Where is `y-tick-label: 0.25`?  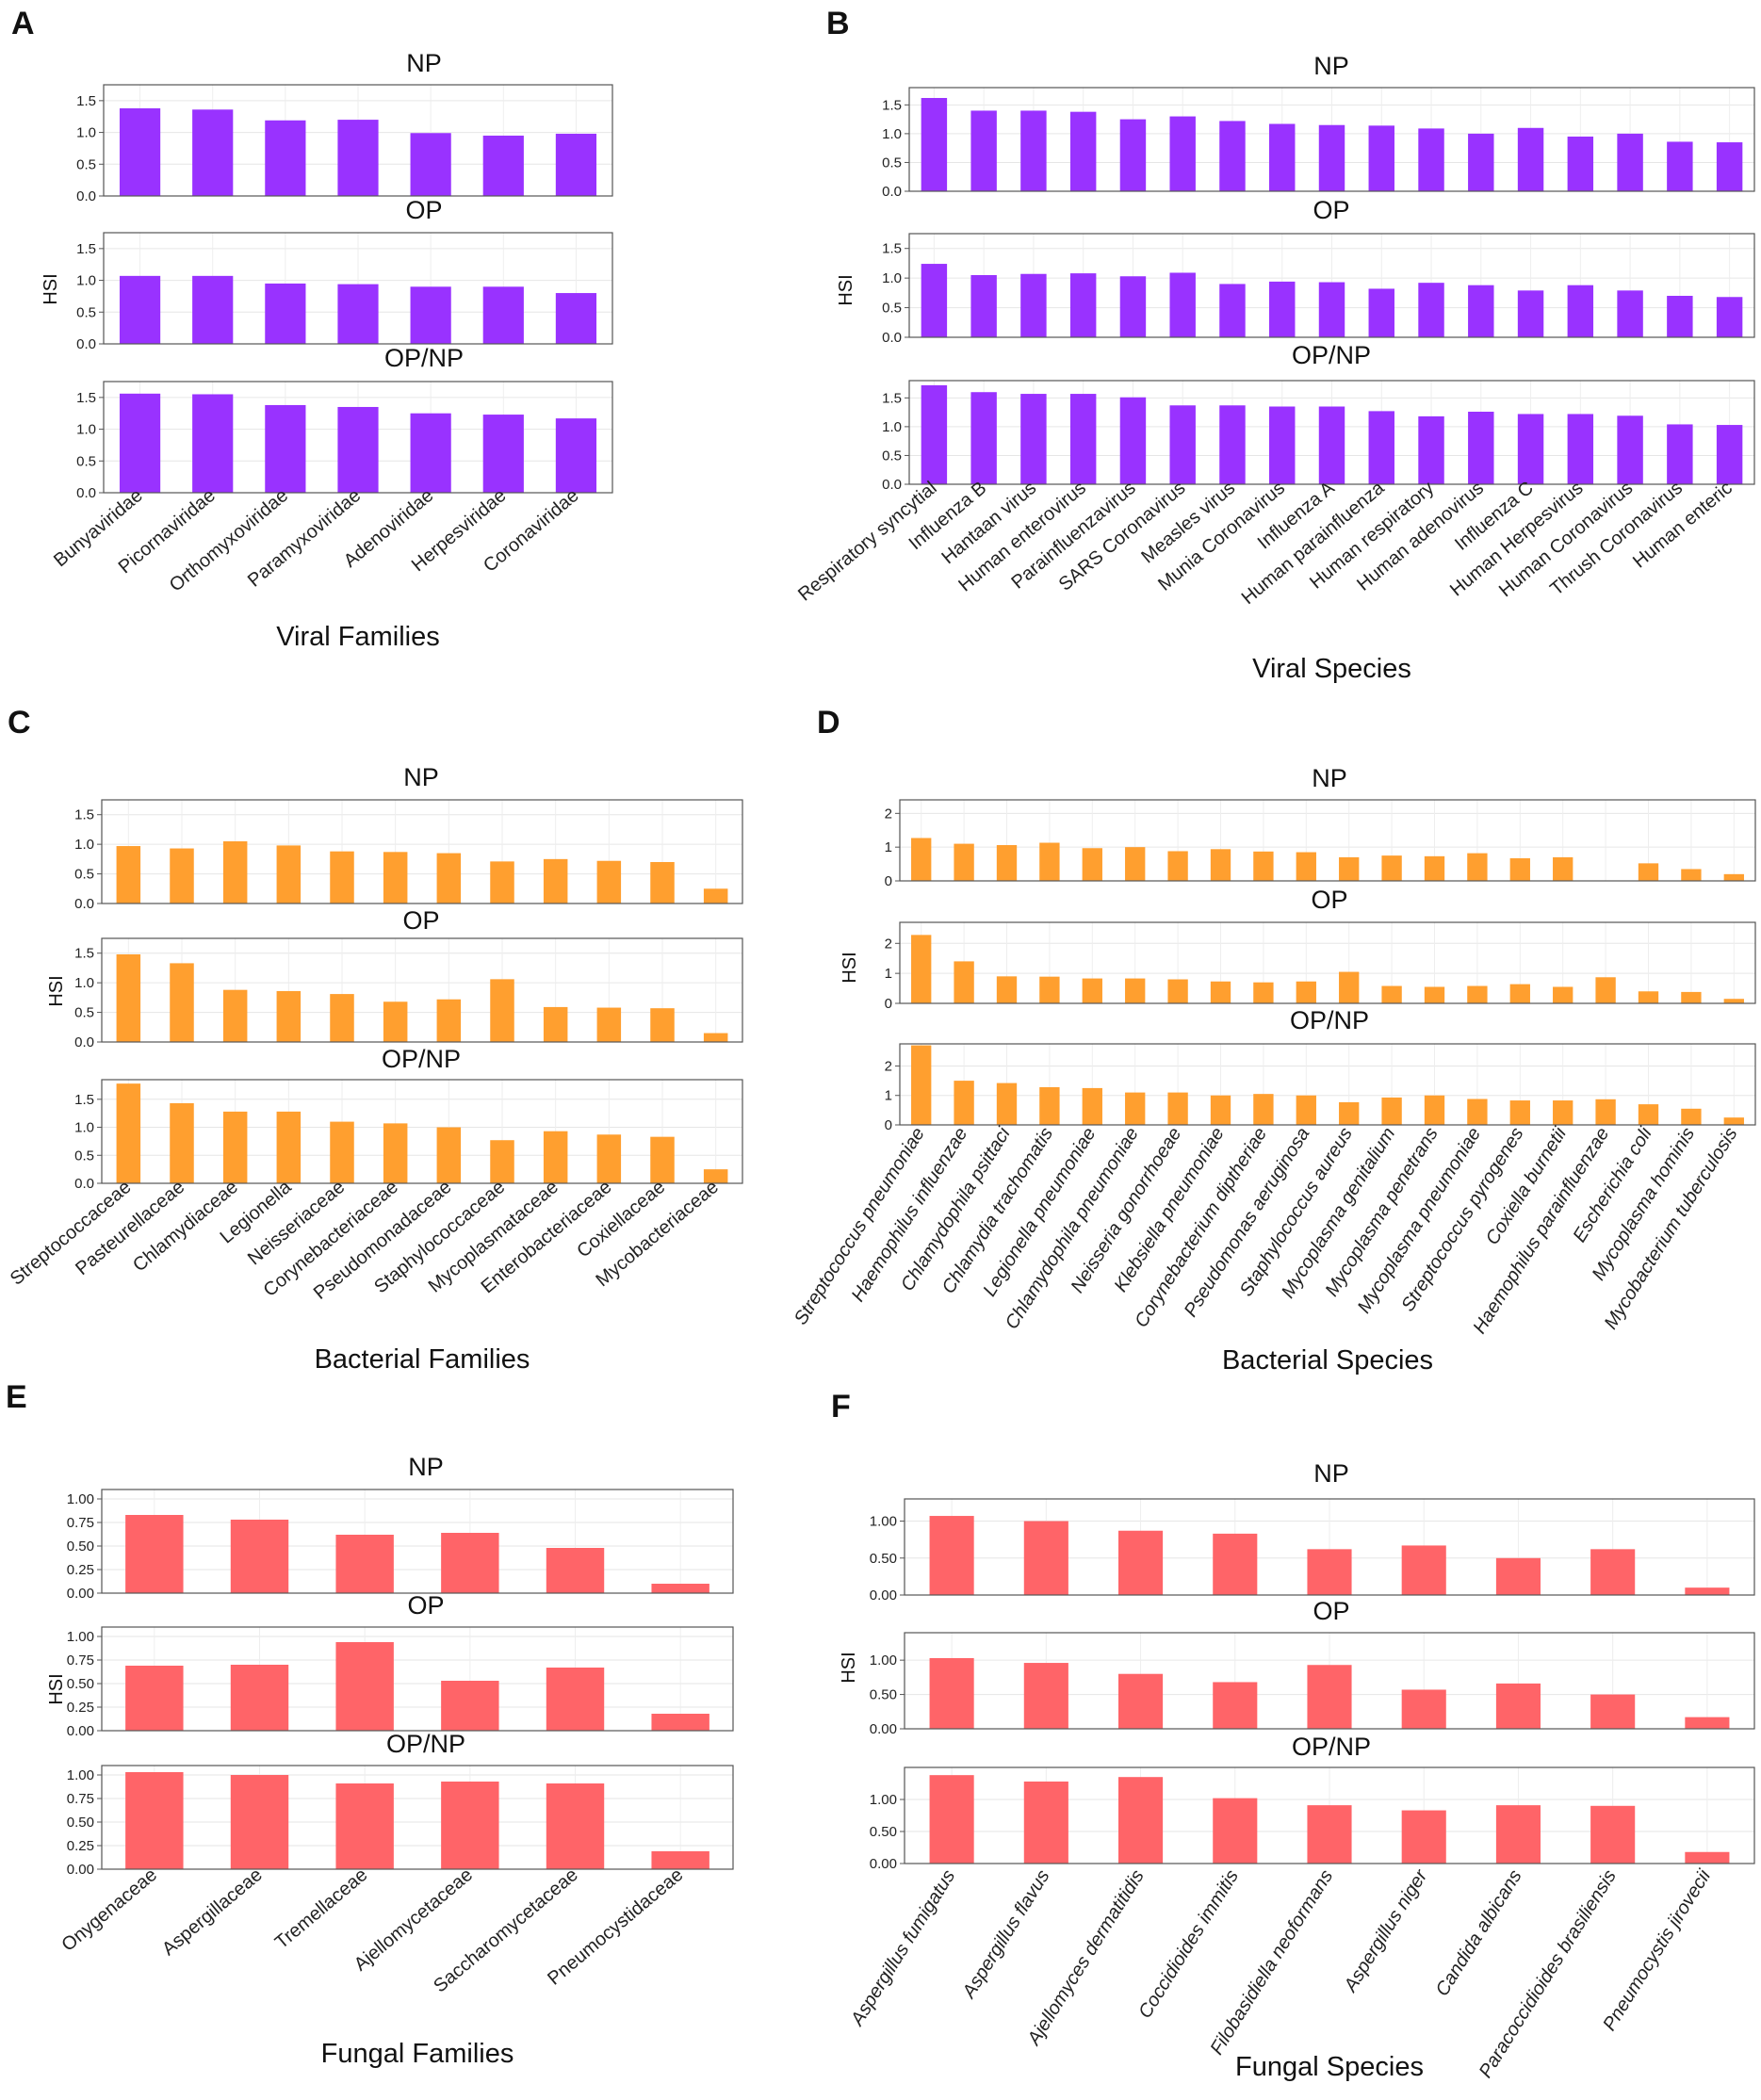
y-tick-label: 0.25 is located at coordinates (80, 1846).